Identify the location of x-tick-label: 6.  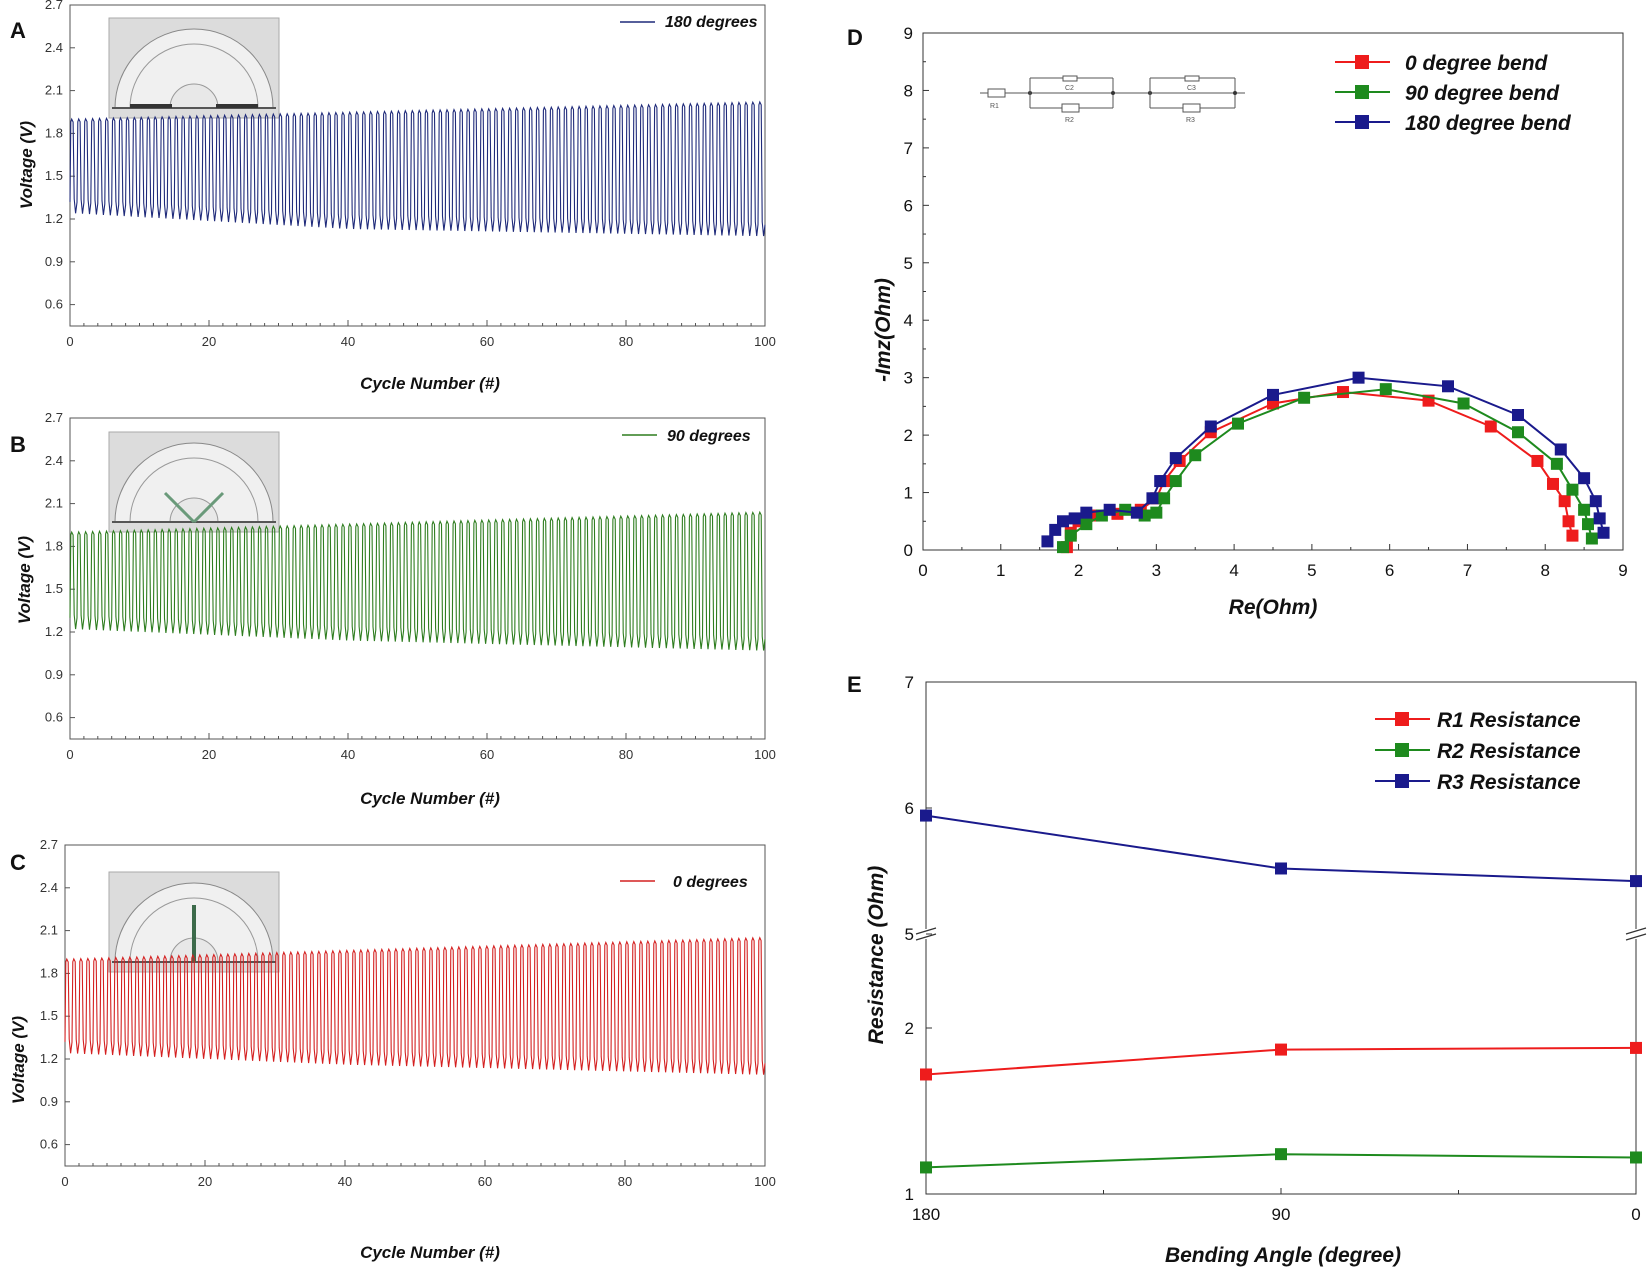
(1389, 570).